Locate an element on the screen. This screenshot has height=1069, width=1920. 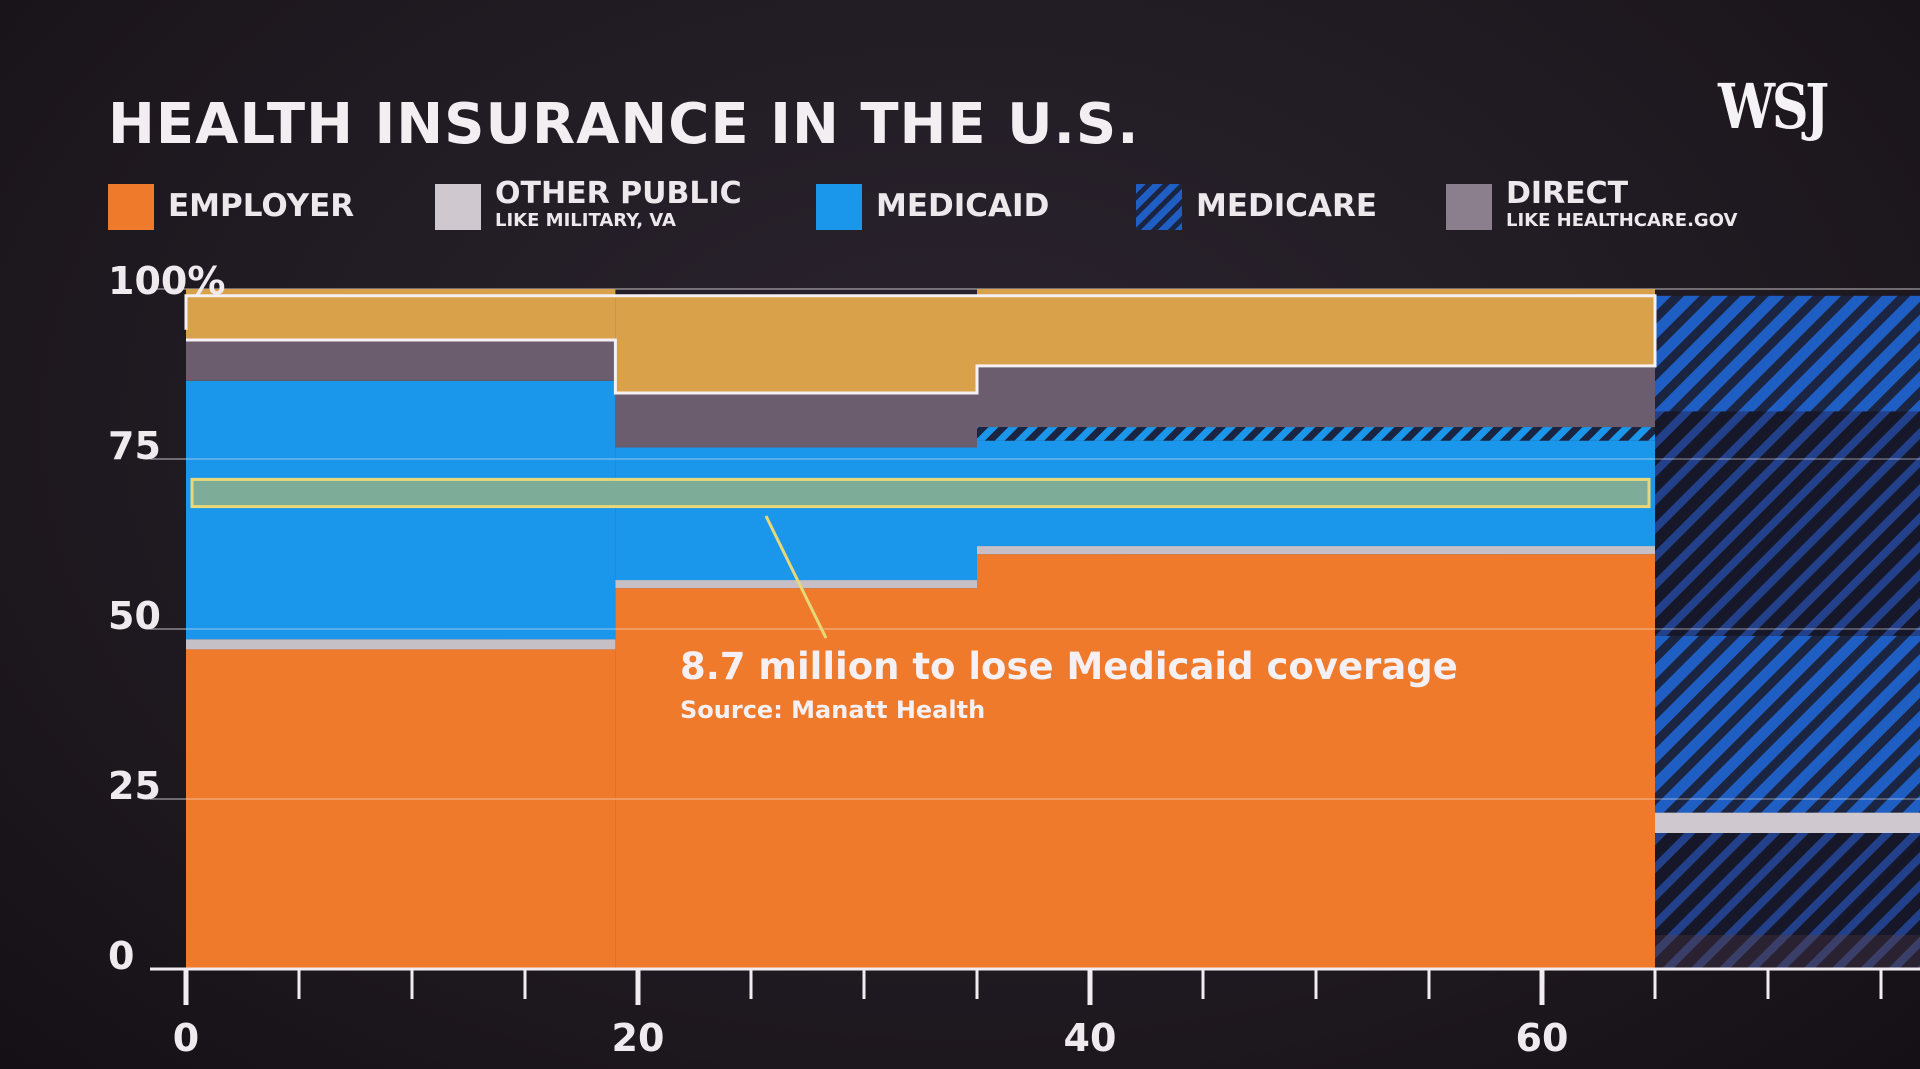
y-tick-label-50: 50 is located at coordinates (134, 616).